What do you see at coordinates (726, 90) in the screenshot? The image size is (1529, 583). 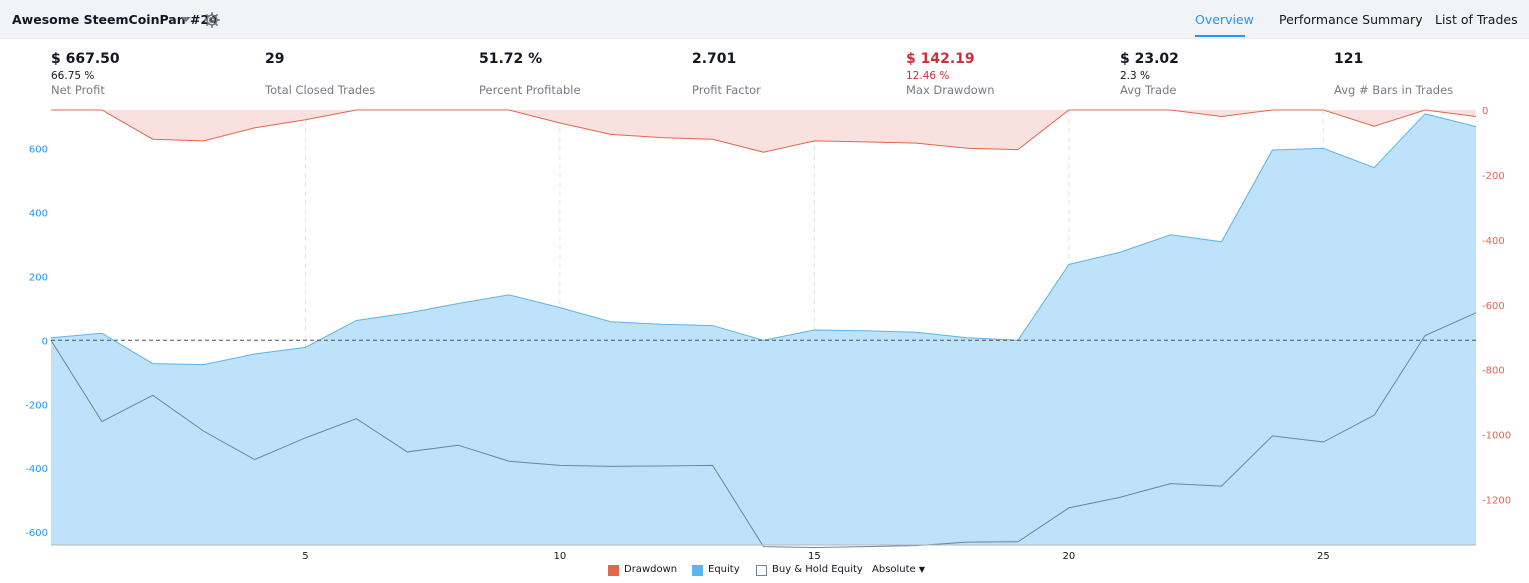 I see `stat-label: Profit Factor` at bounding box center [726, 90].